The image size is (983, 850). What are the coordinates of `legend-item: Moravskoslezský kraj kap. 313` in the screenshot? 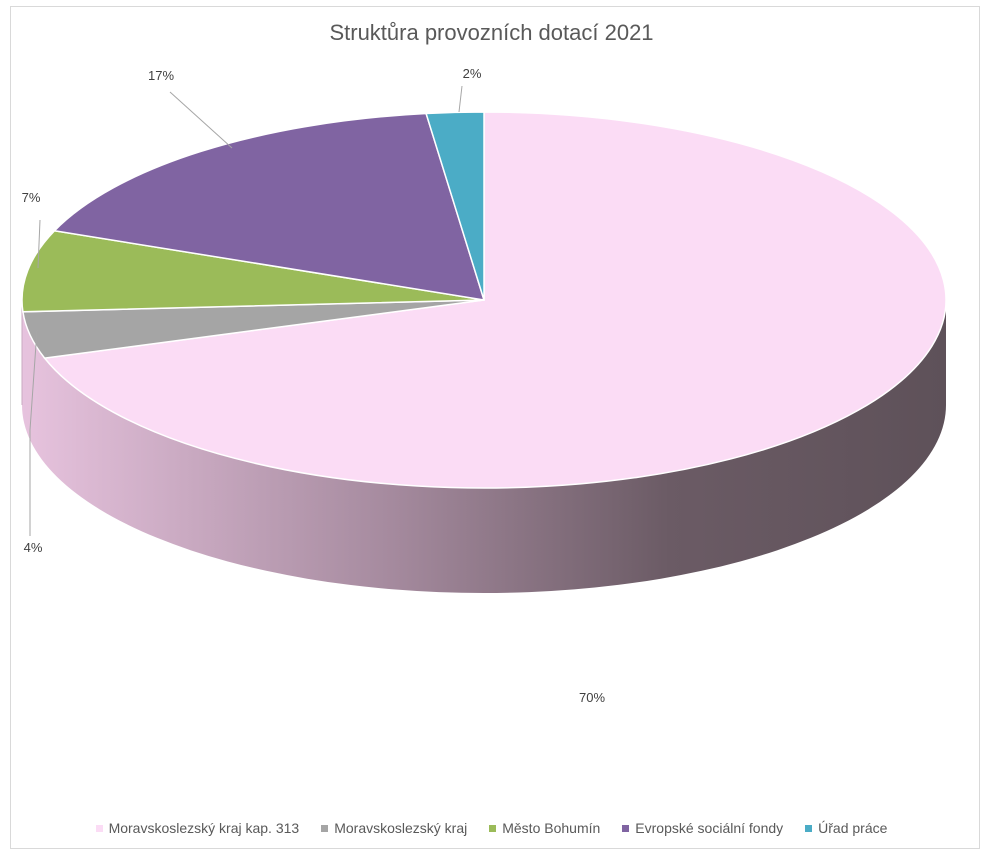 It's located at (197, 828).